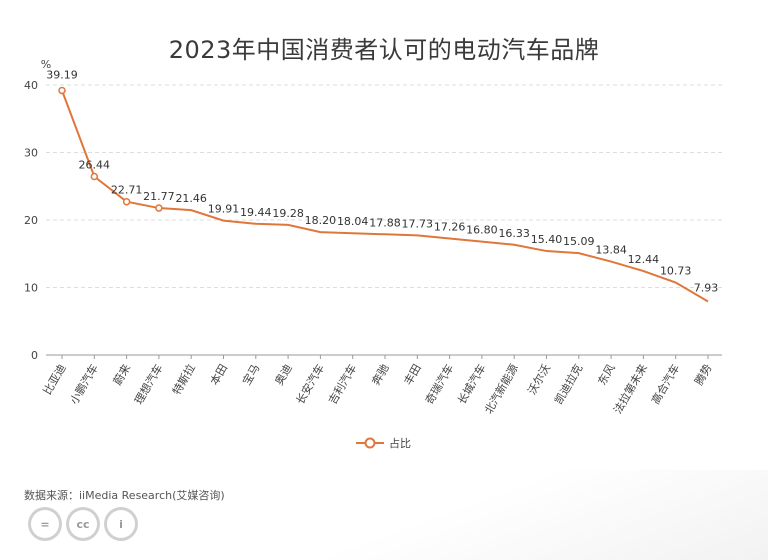 This screenshot has width=768, height=560. What do you see at coordinates (579, 241) in the screenshot?
I see `data-label: 15.09` at bounding box center [579, 241].